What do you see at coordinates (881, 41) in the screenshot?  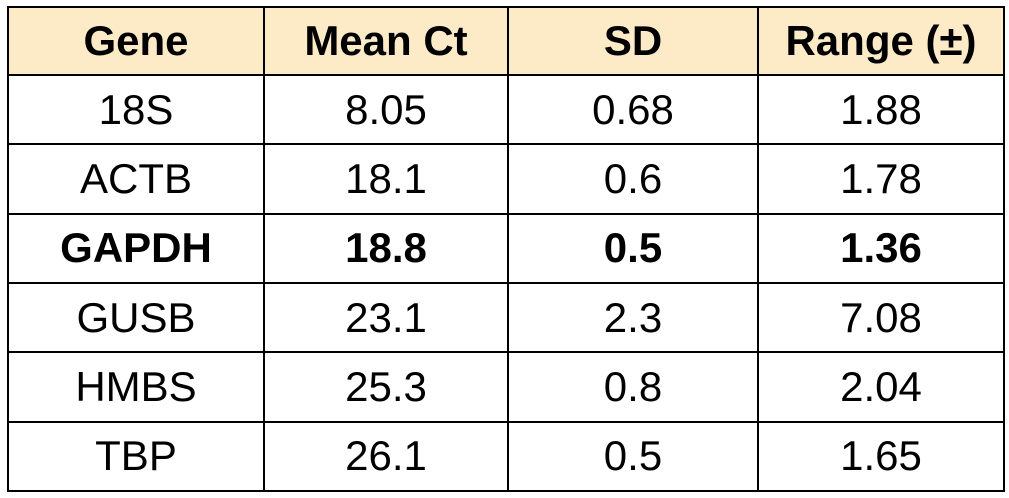 I see `header-range: Range (±)` at bounding box center [881, 41].